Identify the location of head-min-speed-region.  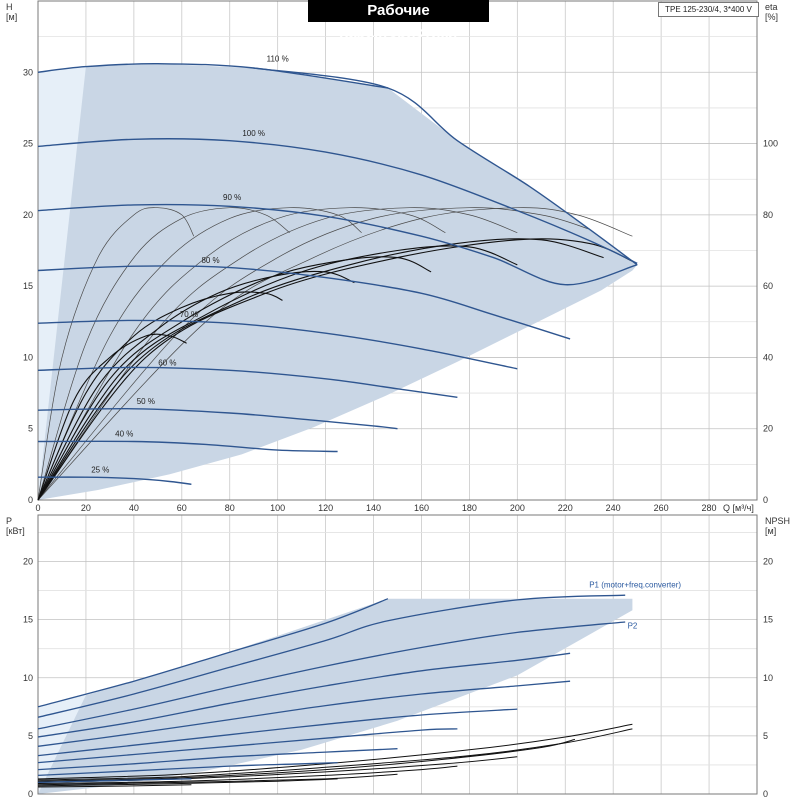
(62, 283).